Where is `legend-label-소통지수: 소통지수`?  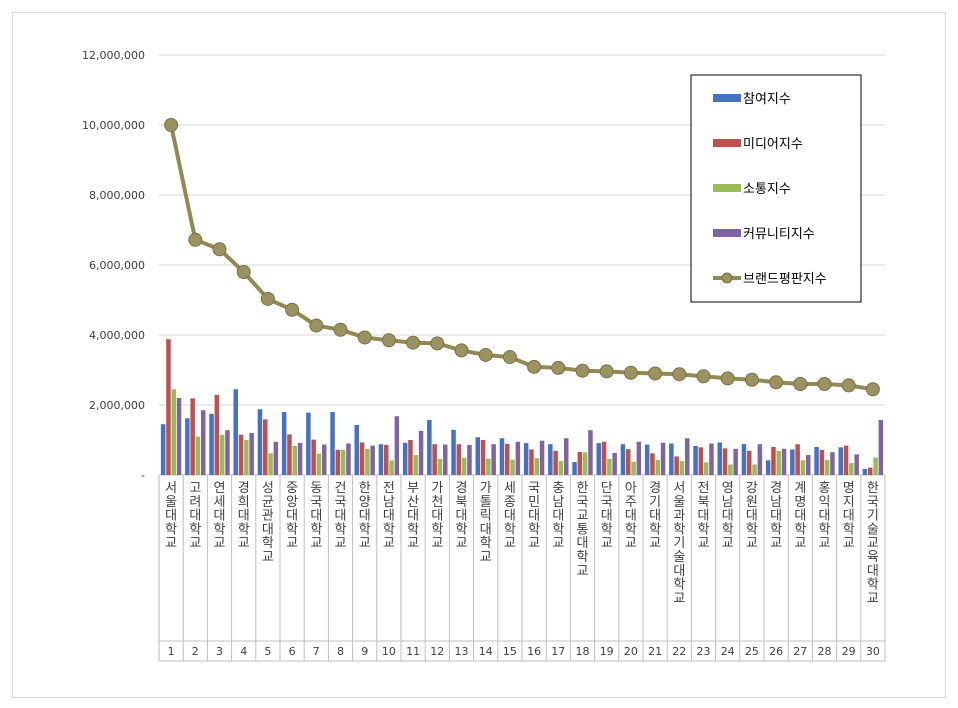 legend-label-소통지수: 소통지수 is located at coordinates (767, 189).